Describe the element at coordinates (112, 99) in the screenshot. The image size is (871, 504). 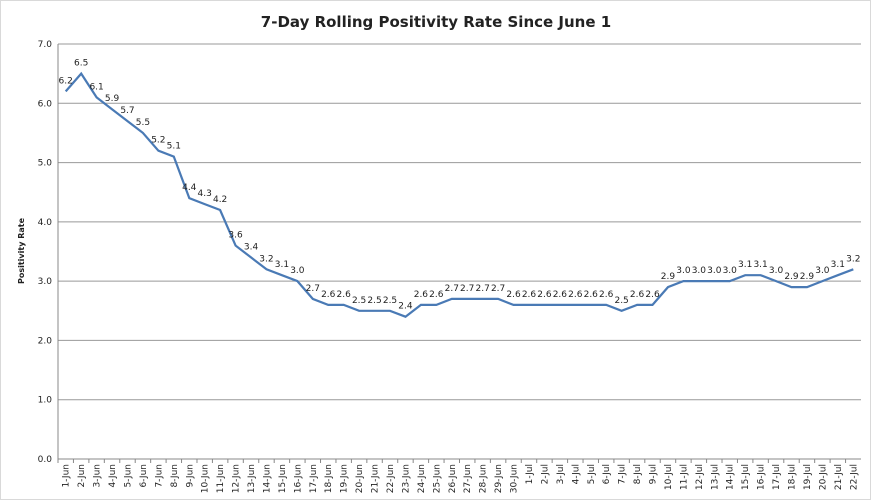
I see `data-label: 5.9` at that location.